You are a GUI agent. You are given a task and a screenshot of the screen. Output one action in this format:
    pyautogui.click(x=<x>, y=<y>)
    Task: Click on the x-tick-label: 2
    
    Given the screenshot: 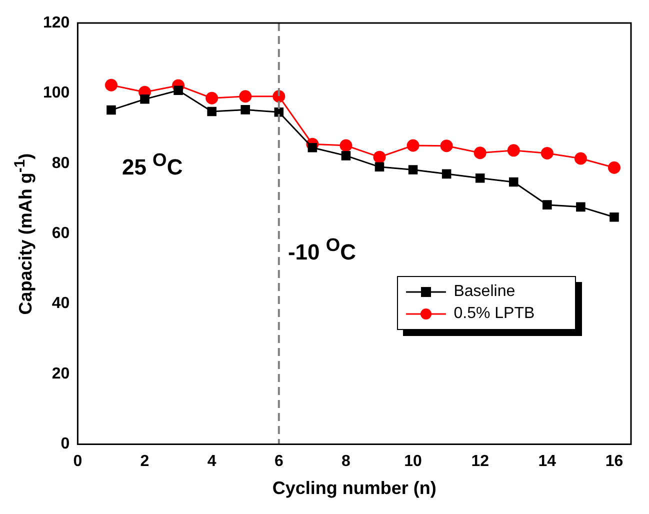 What is the action you would take?
    pyautogui.click(x=145, y=461)
    